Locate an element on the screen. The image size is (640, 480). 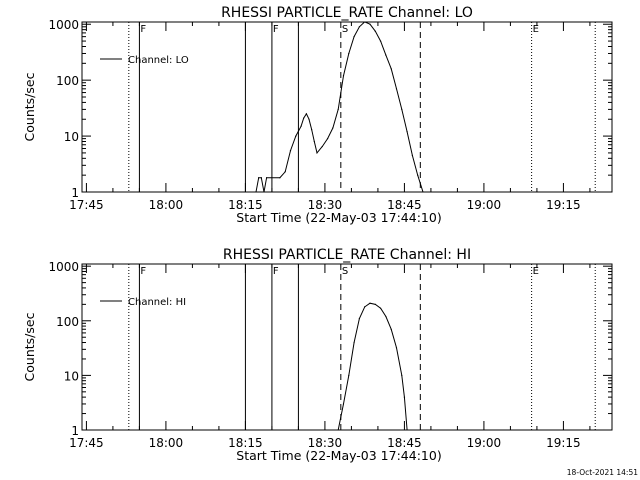
chart-title: RHESSI PARTICLE_RATE Channel: LO is located at coordinates (347, 13).